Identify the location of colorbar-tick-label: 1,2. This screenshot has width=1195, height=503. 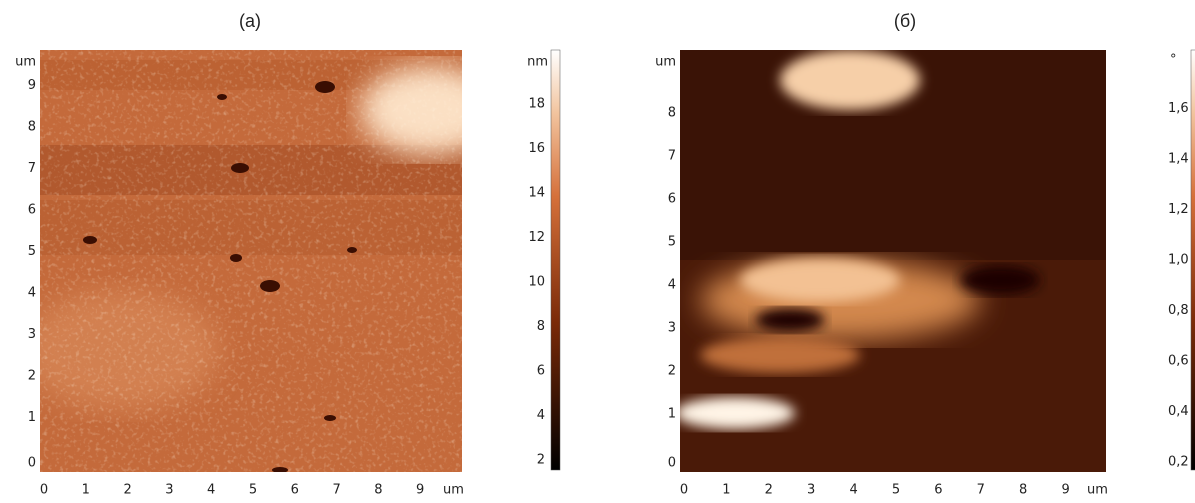
(1178, 209).